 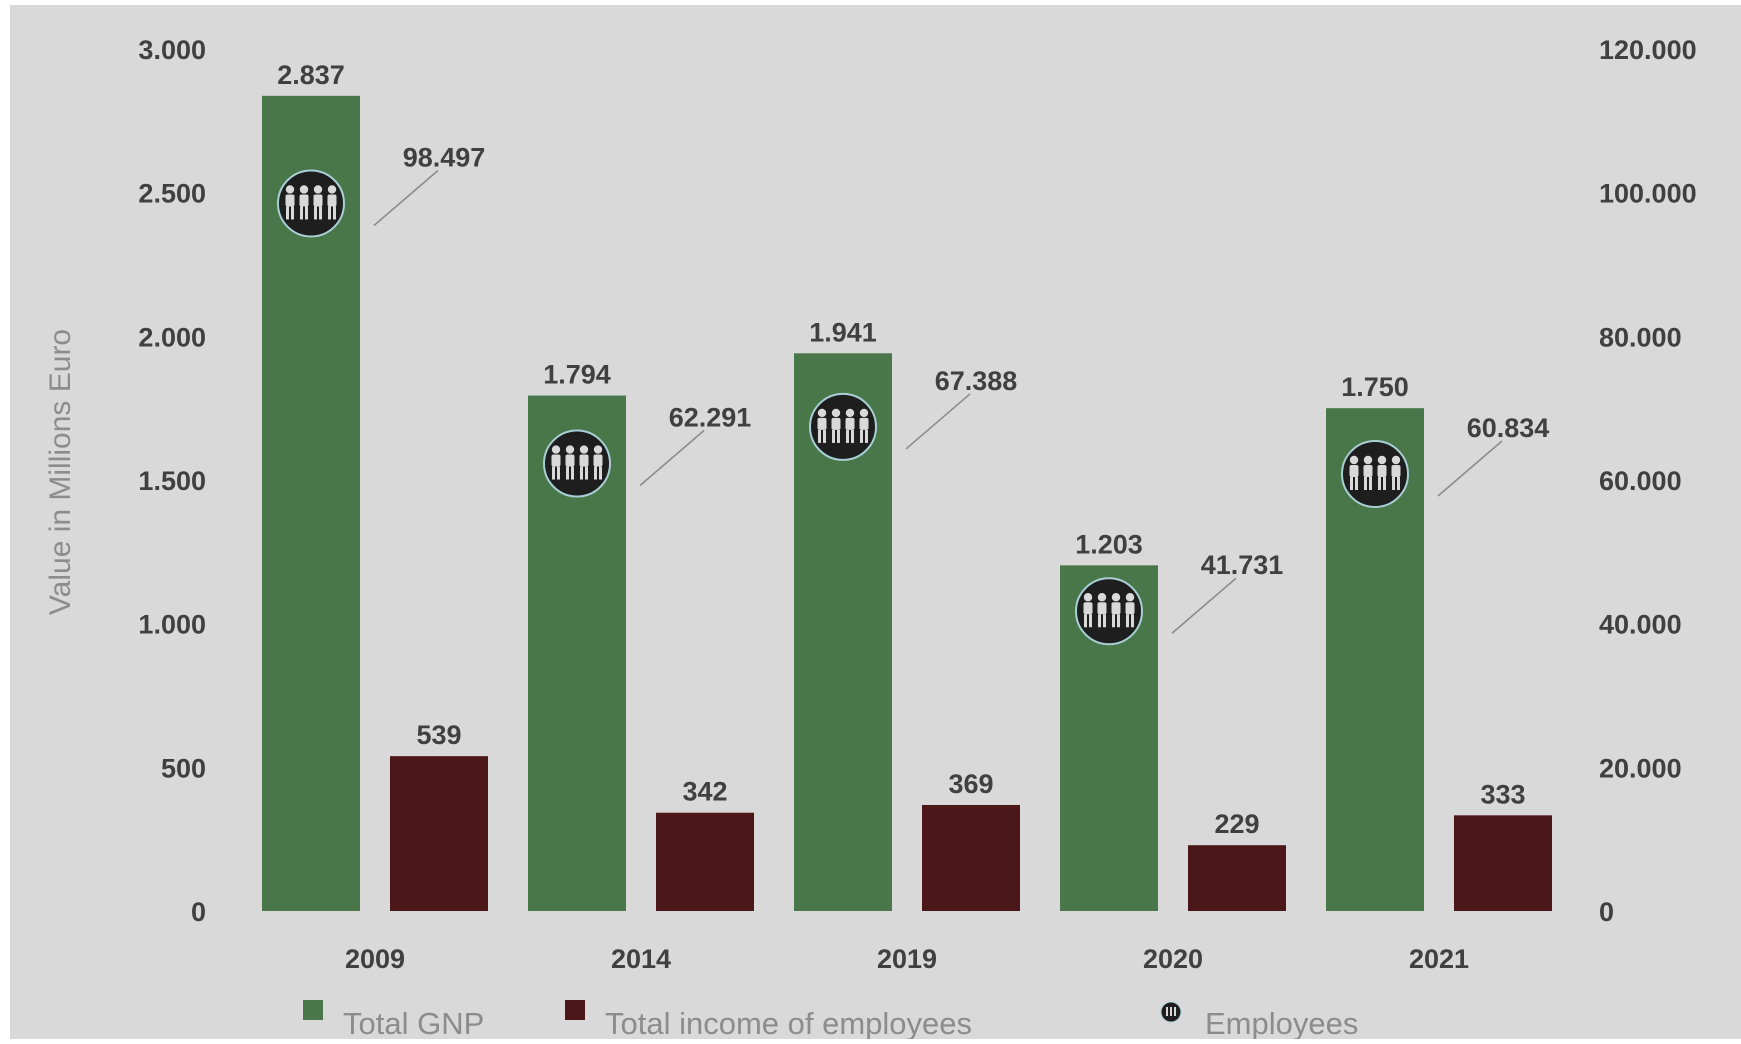 What do you see at coordinates (1502, 794) in the screenshot?
I see `data-label-total-income: 333` at bounding box center [1502, 794].